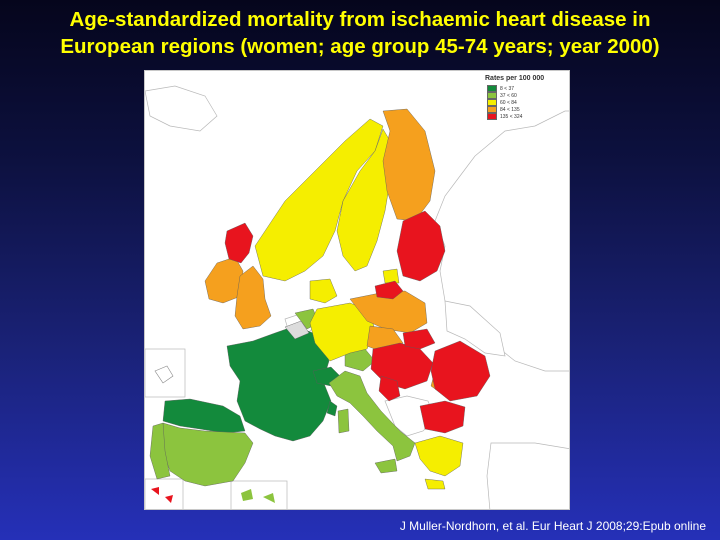 This screenshot has height=540, width=720. What do you see at coordinates (526, 116) in the screenshot?
I see `legend-item: 135 < 324` at bounding box center [526, 116].